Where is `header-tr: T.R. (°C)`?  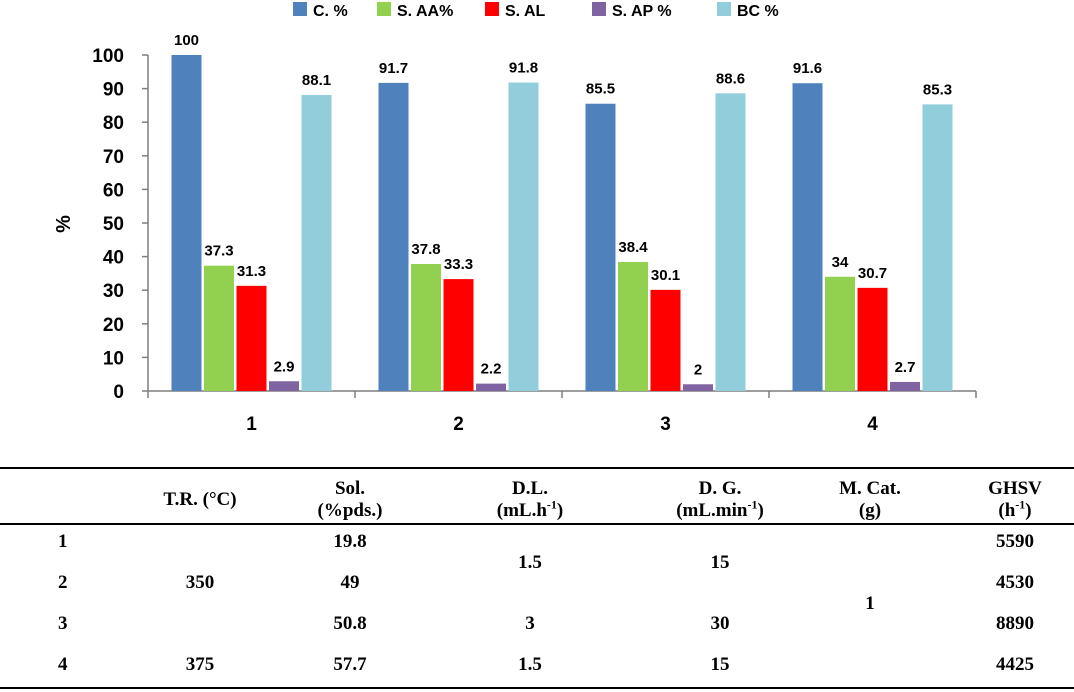 header-tr: T.R. (°C) is located at coordinates (200, 499).